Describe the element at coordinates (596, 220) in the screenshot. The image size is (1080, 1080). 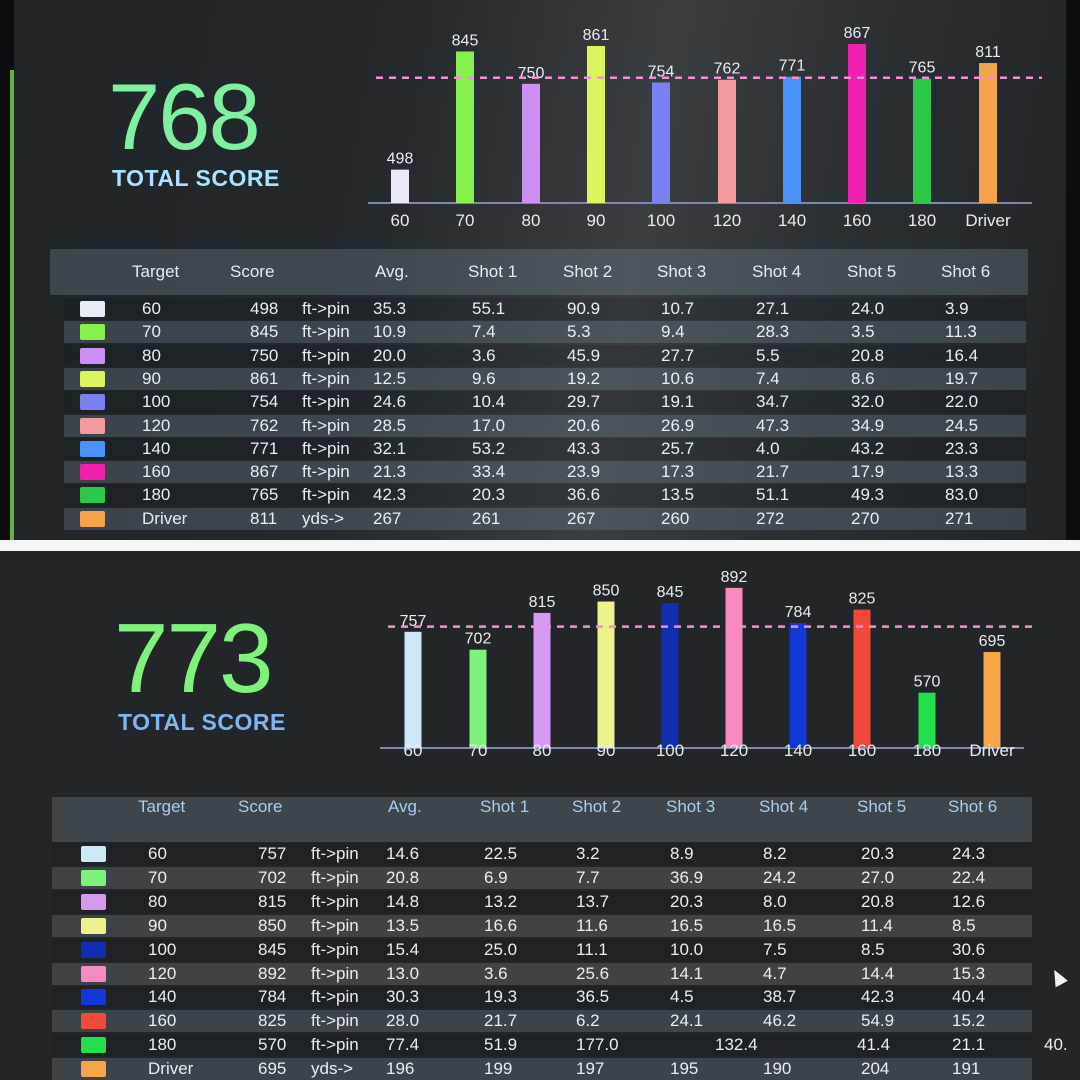
I see `x-tick-label: 90` at that location.